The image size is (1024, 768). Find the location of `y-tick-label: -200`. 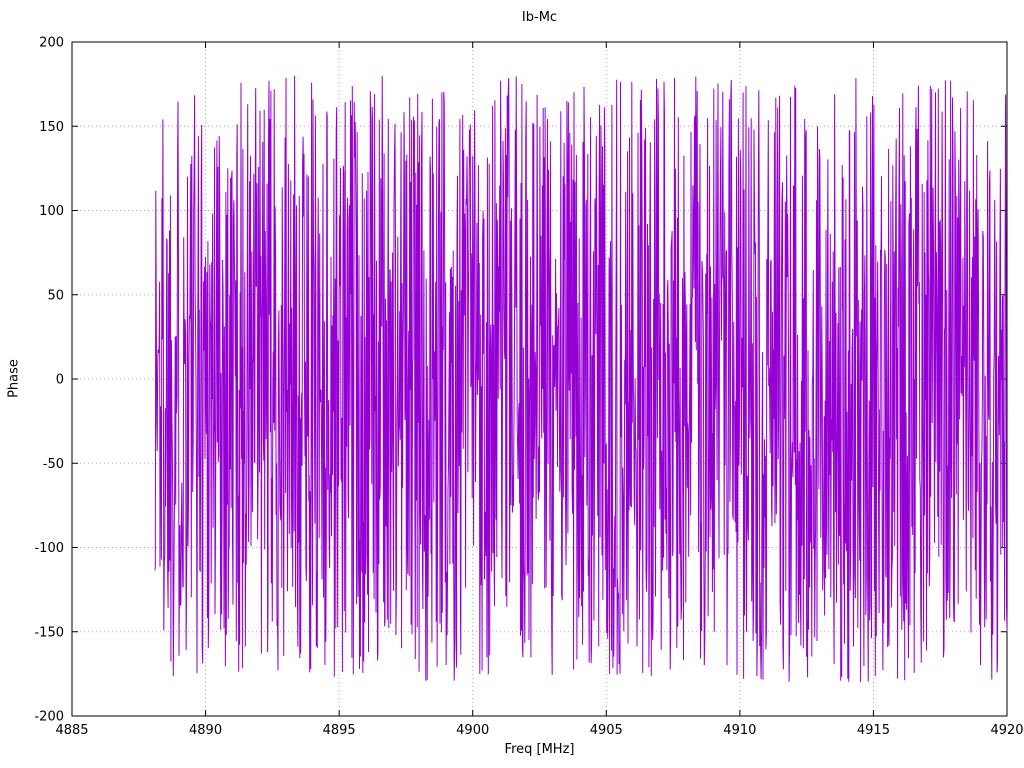

y-tick-label: -200 is located at coordinates (49, 717).